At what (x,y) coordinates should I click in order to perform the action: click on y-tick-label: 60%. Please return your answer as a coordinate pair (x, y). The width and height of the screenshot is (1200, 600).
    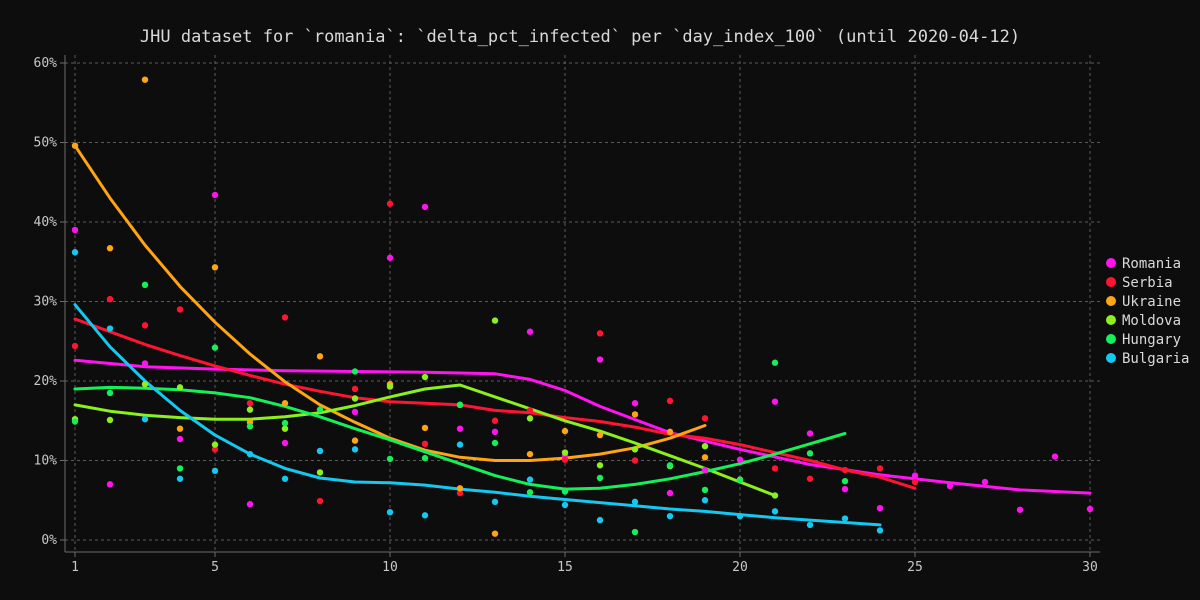
    Looking at the image, I should click on (46, 63).